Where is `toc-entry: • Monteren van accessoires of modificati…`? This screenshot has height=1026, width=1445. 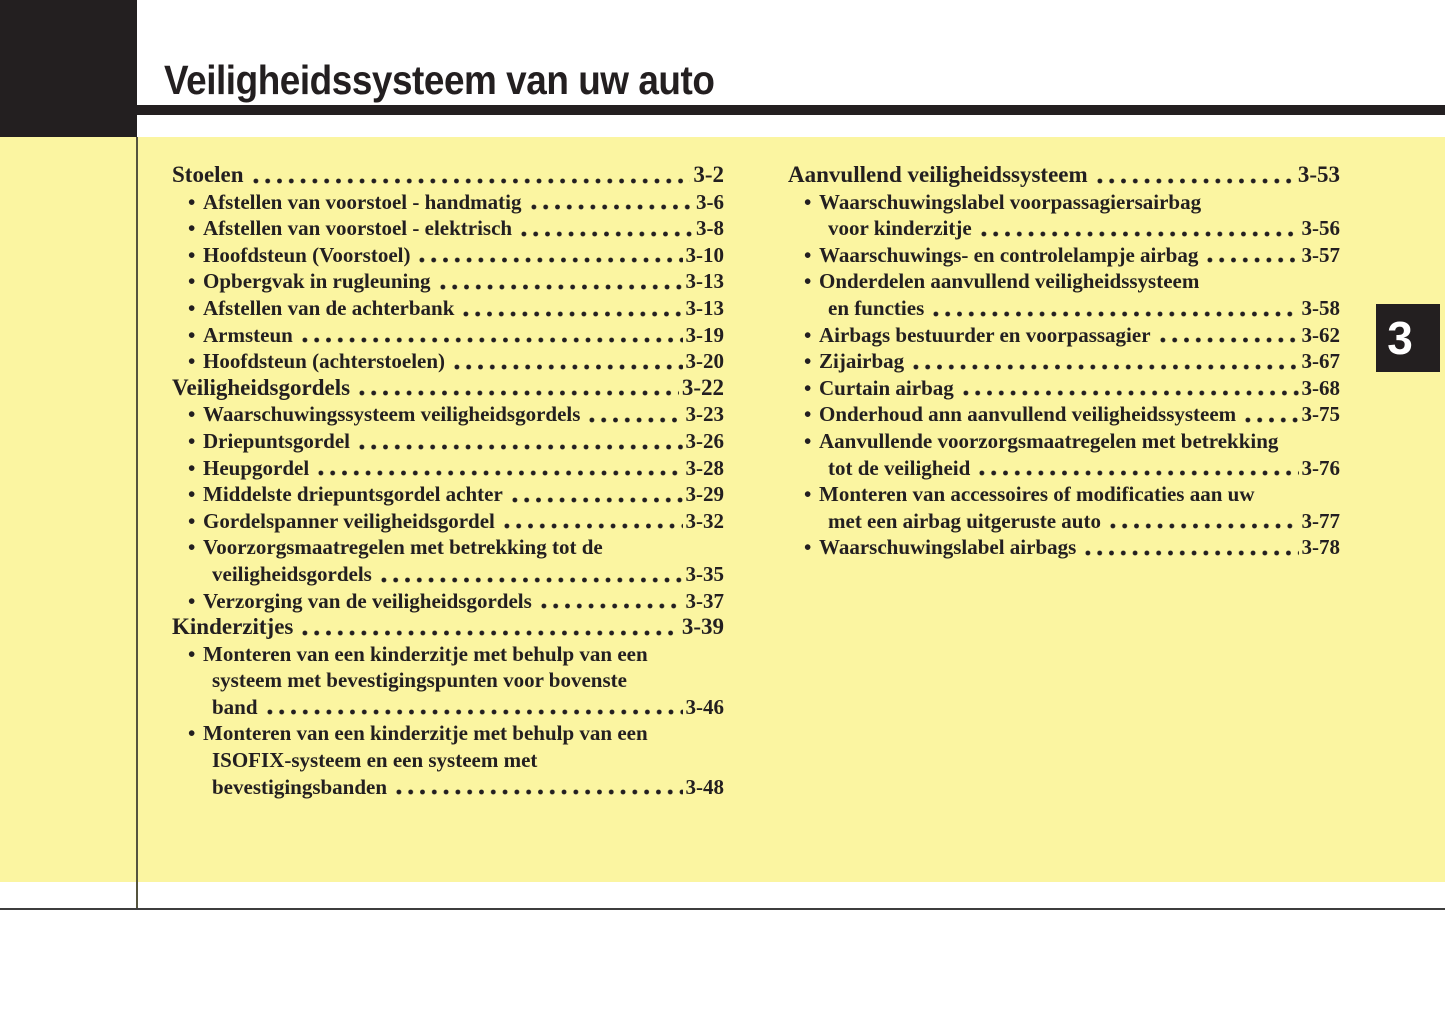
toc-entry: • Monteren van accessoires of modificati… is located at coordinates (1064, 494).